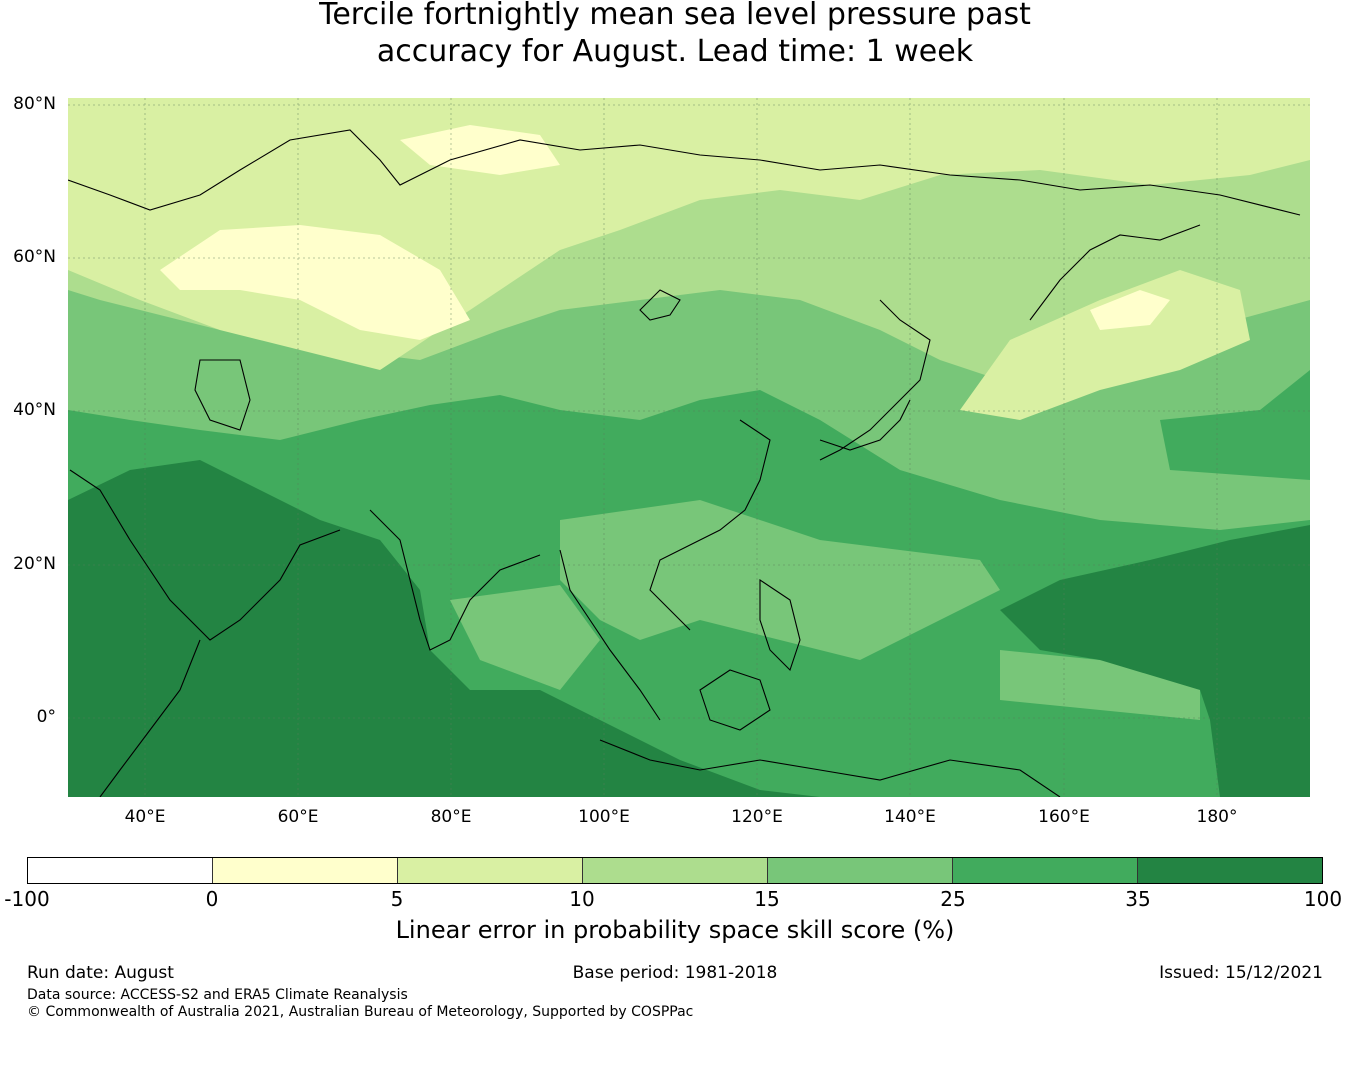  What do you see at coordinates (525, 637) in the screenshot?
I see `skill-band-15-25-india` at bounding box center [525, 637].